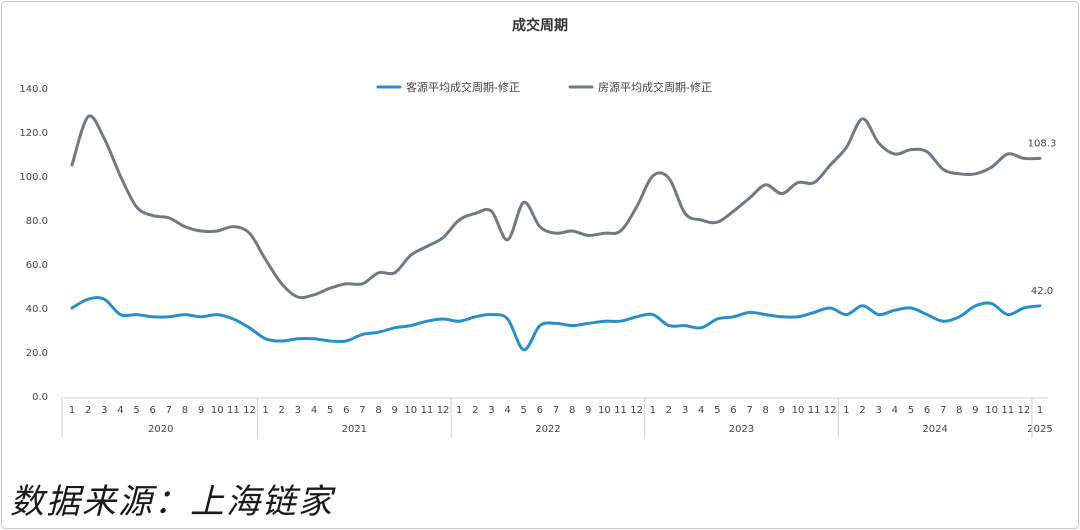  Describe the element at coordinates (40, 397) in the screenshot. I see `y-tick-label: 0.0` at that location.